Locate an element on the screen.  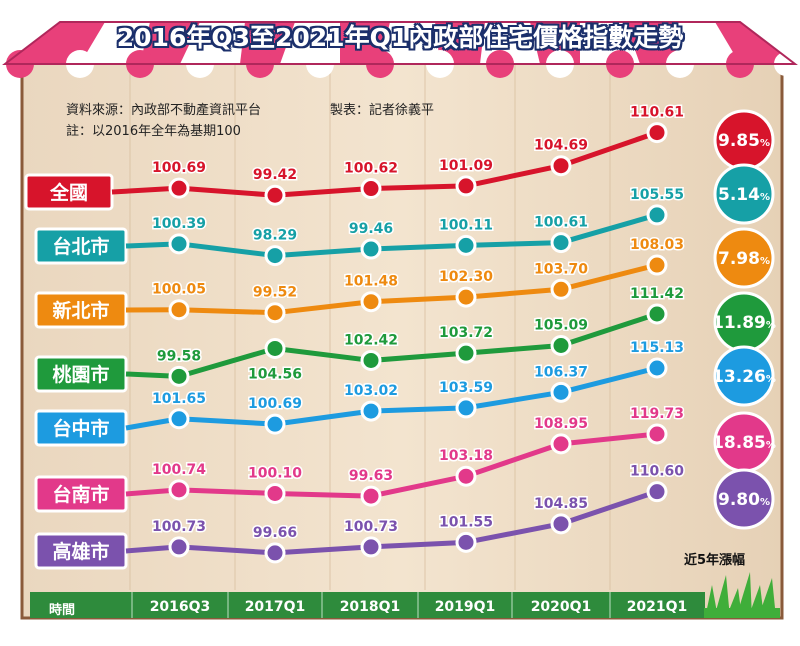
data-label: 99.46 is located at coordinates (371, 229).